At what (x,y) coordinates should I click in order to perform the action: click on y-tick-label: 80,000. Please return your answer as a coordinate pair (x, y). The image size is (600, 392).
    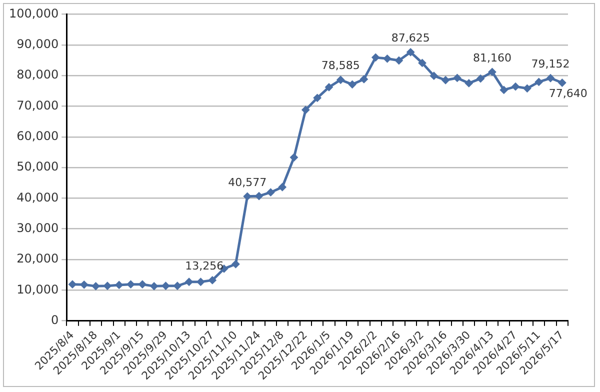
    Looking at the image, I should click on (37, 75).